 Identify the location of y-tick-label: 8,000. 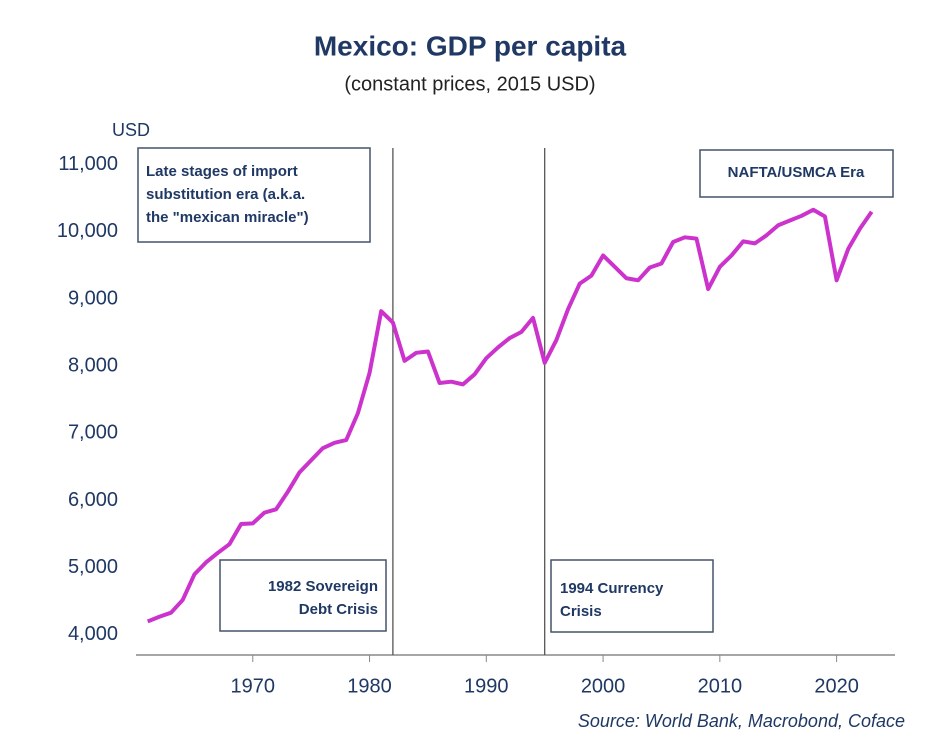
(93, 366).